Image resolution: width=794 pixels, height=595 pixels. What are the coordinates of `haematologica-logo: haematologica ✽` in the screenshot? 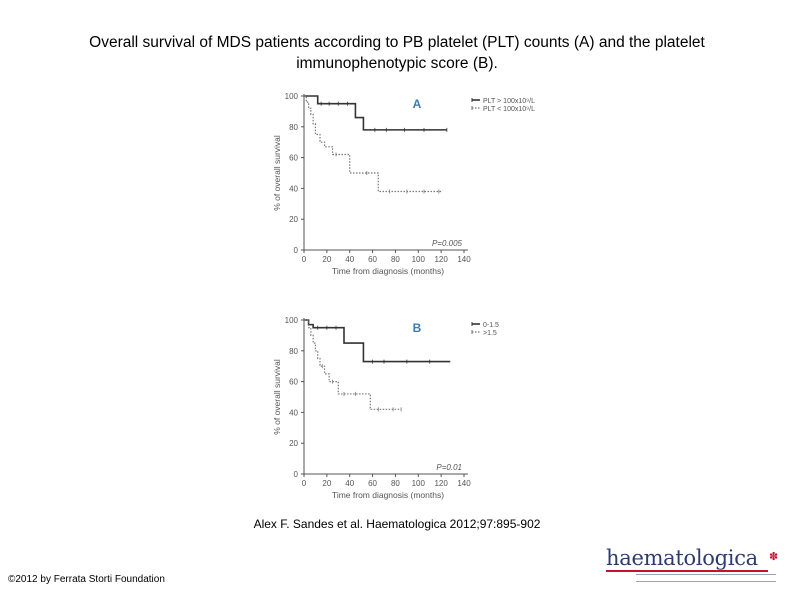 It's located at (696, 564).